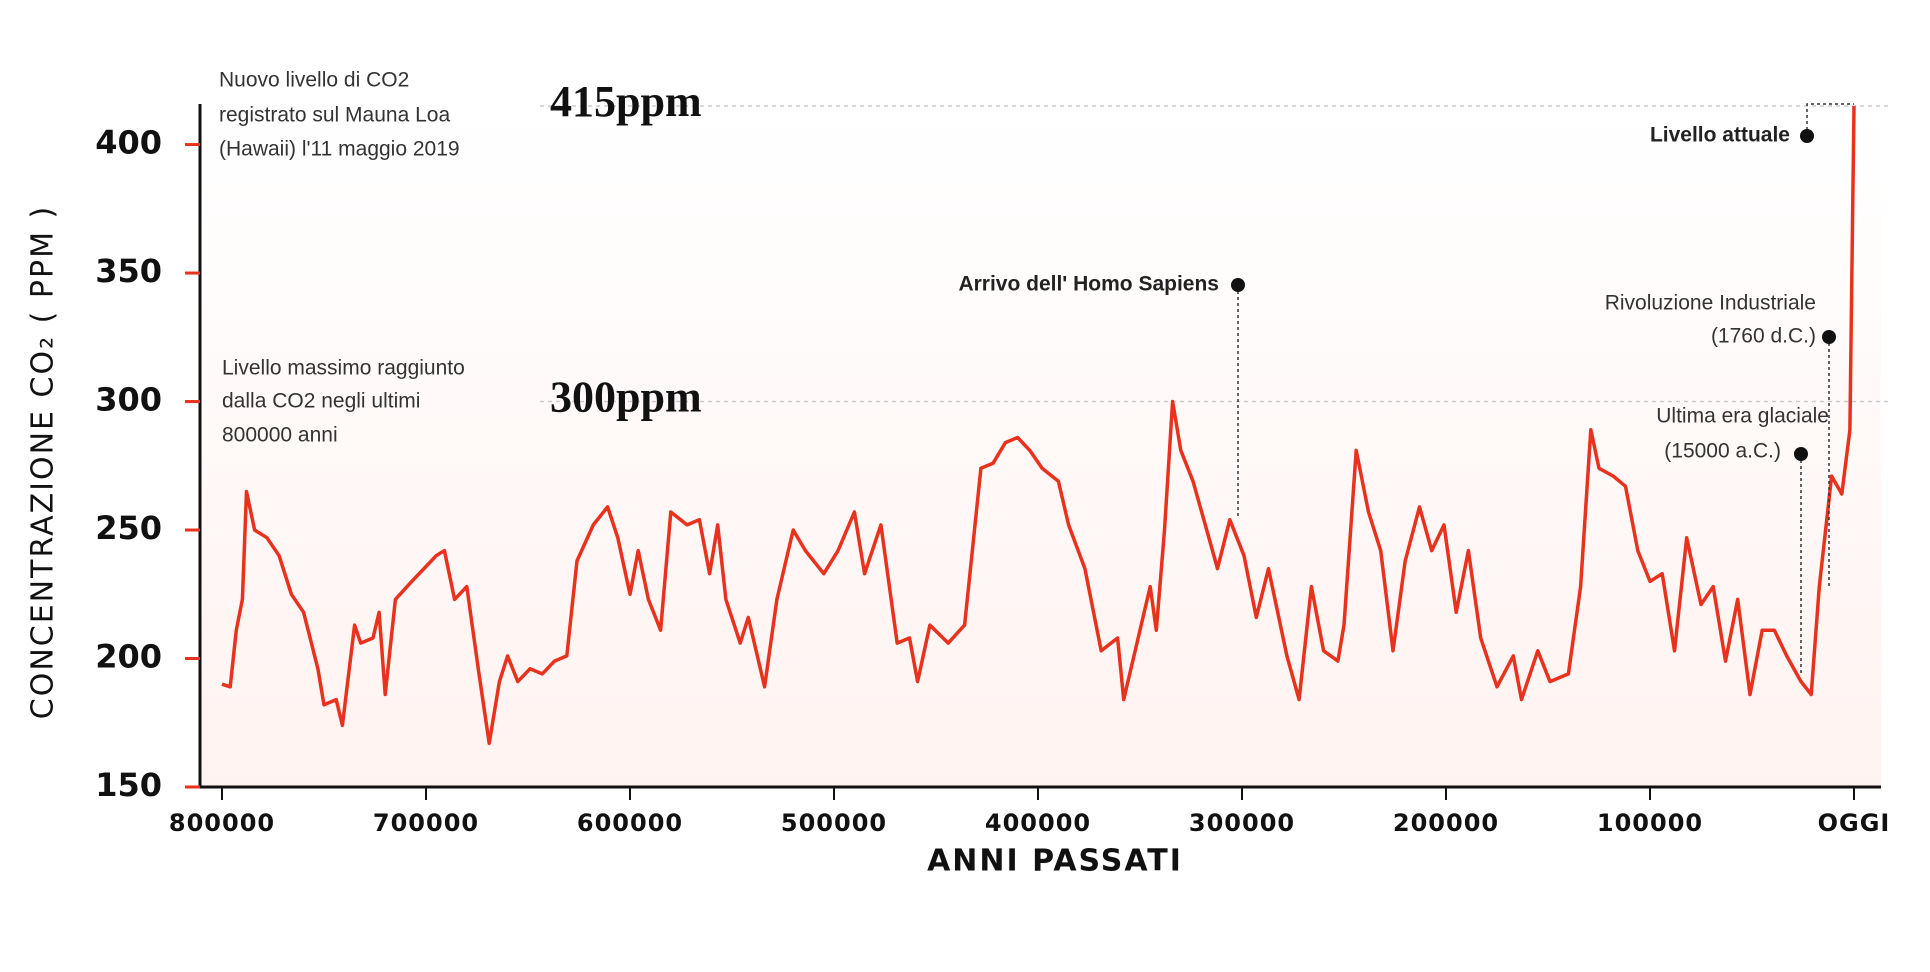  I want to click on annotation: registrato sul Mauna Loa, so click(334, 115).